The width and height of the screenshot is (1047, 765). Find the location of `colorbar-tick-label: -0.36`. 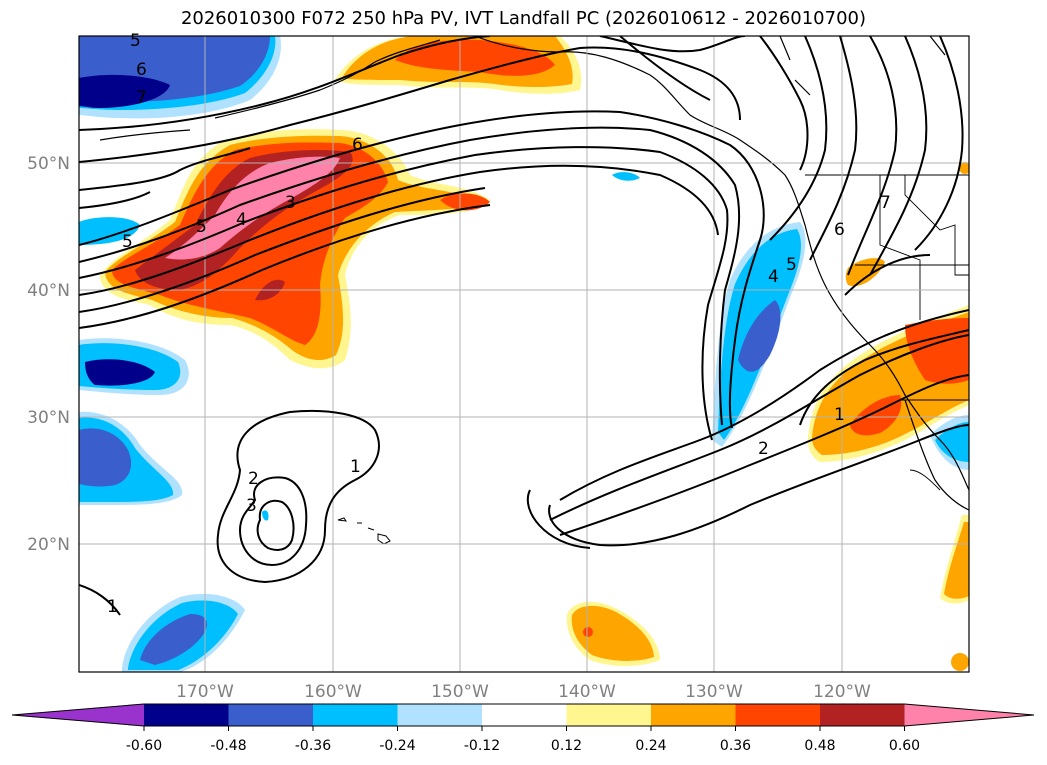

colorbar-tick-label: -0.36 is located at coordinates (313, 746).